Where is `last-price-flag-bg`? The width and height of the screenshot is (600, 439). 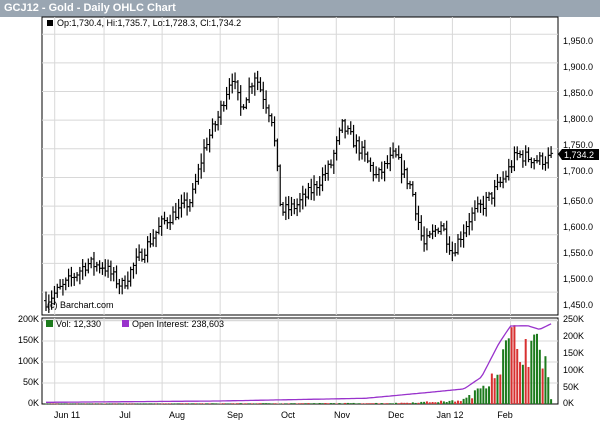
last-price-flag-bg is located at coordinates (578, 154).